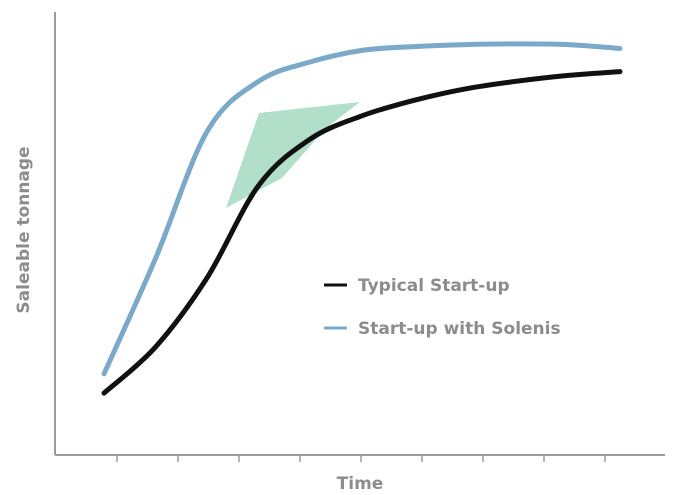 This screenshot has height=495, width=673. I want to click on improvement-arrow-shape, so click(293, 155).